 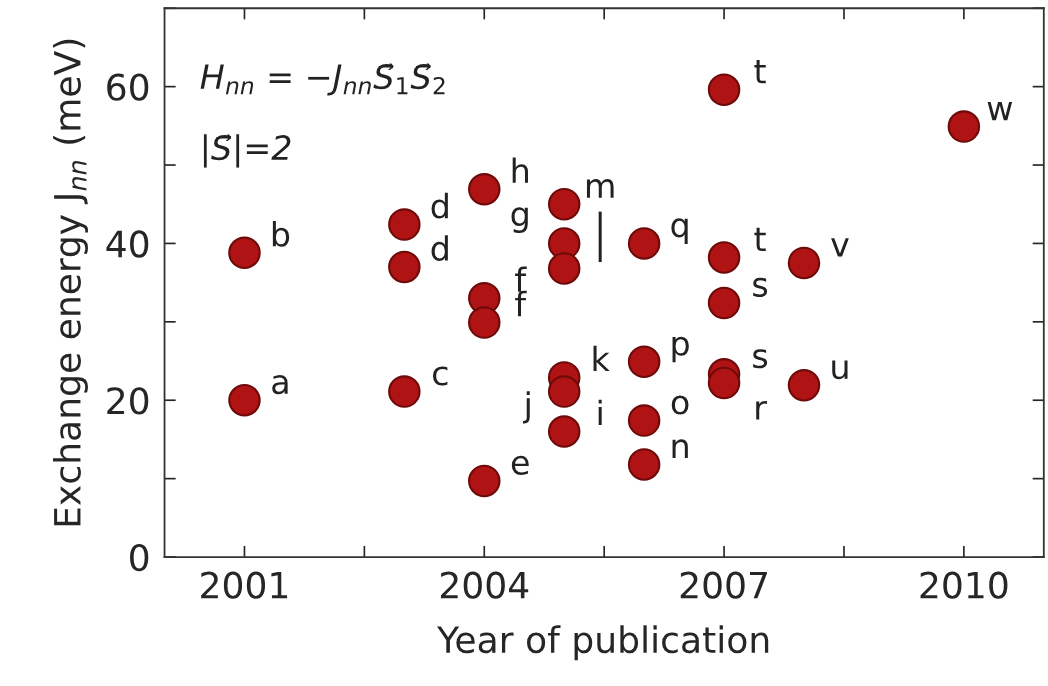 What do you see at coordinates (127, 244) in the screenshot?
I see `y-tick-label: 40` at bounding box center [127, 244].